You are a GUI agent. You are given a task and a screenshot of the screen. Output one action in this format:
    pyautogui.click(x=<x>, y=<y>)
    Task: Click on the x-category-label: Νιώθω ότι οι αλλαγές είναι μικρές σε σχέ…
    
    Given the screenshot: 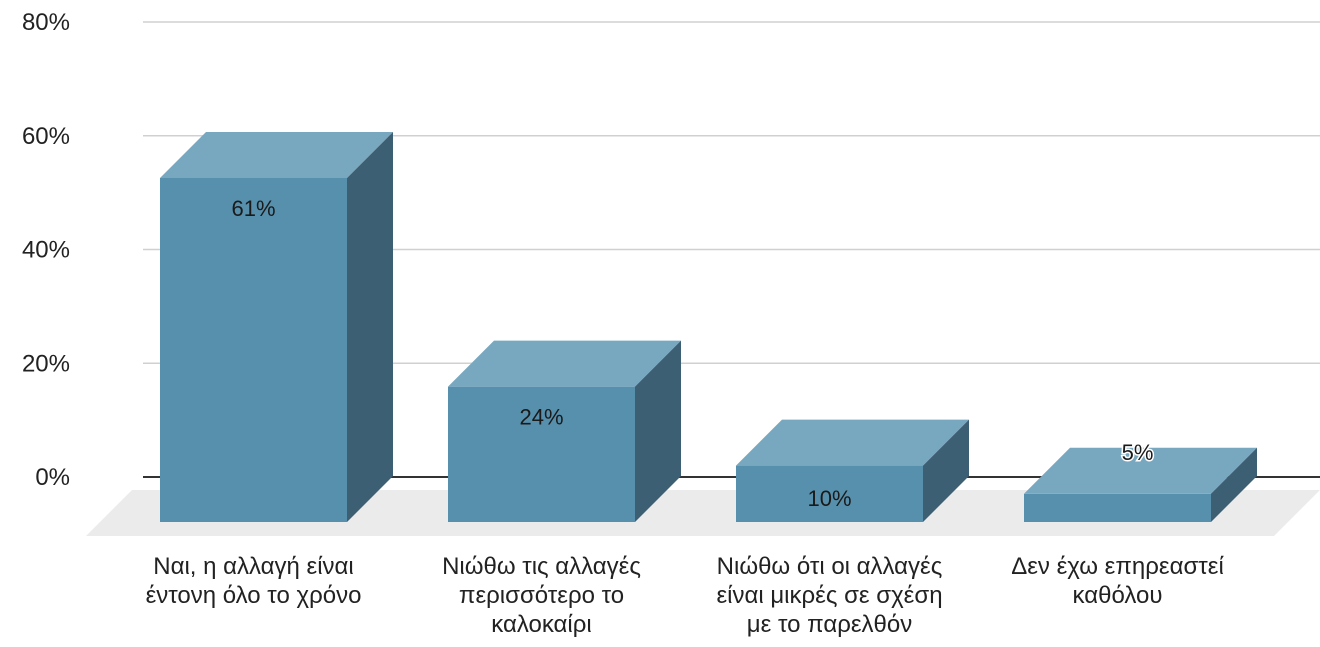 What is the action you would take?
    pyautogui.click(x=829, y=595)
    